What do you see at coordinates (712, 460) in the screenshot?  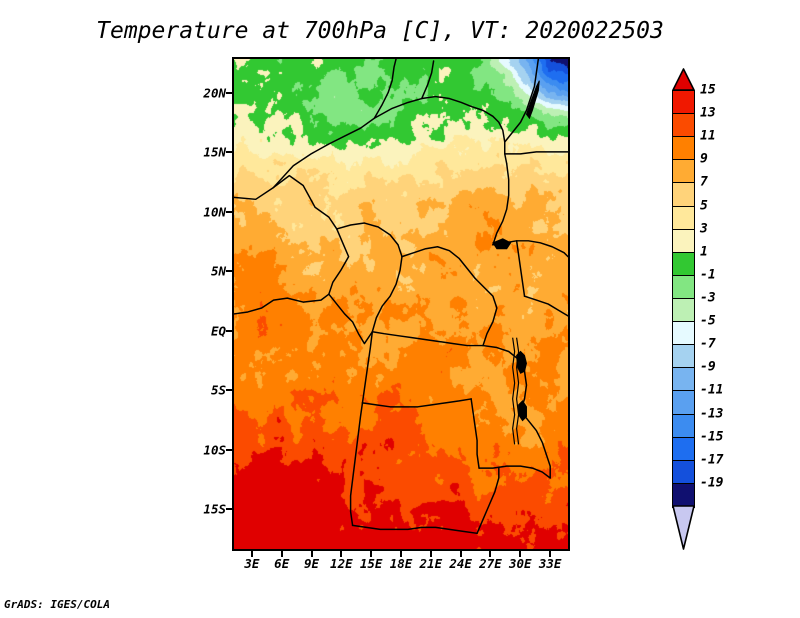 I see `colorbar-tick-label: -17` at bounding box center [712, 460].